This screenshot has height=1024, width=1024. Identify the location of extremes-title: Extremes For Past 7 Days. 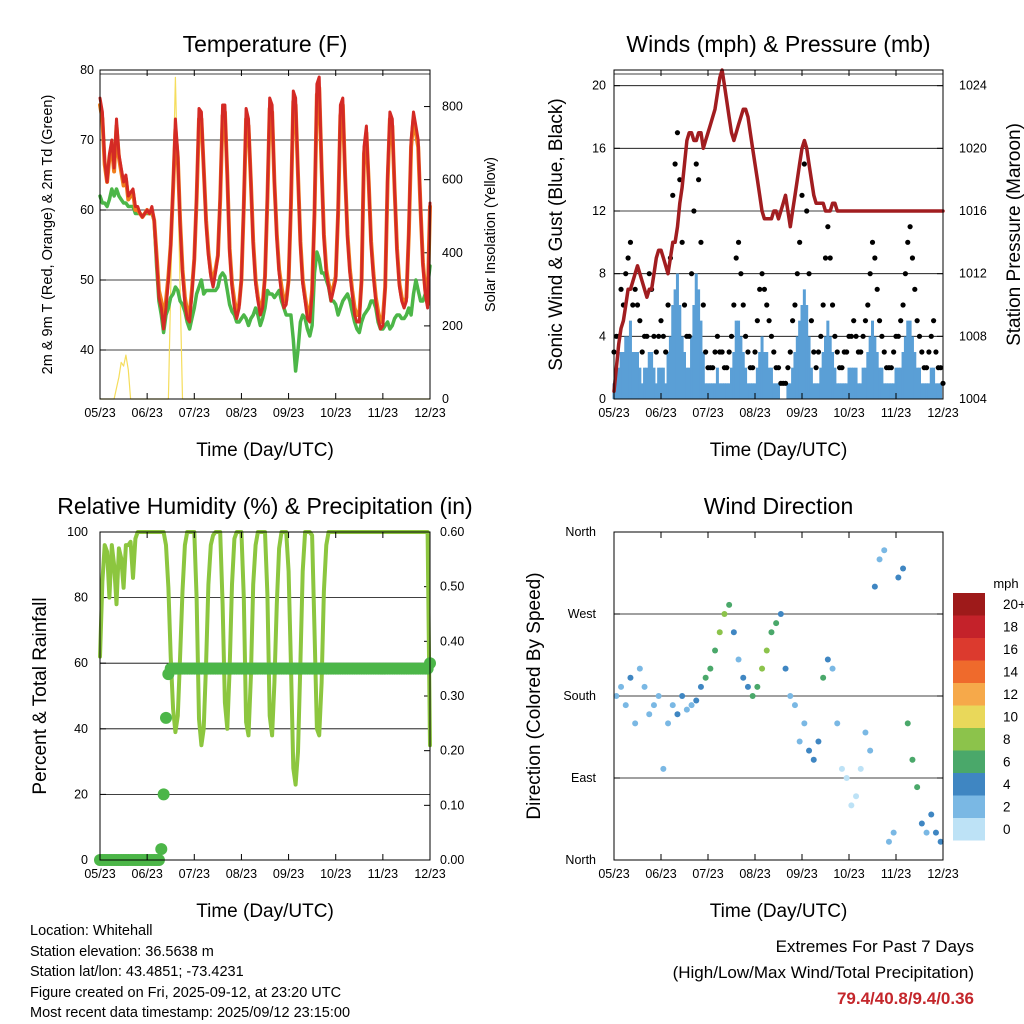
(874, 946).